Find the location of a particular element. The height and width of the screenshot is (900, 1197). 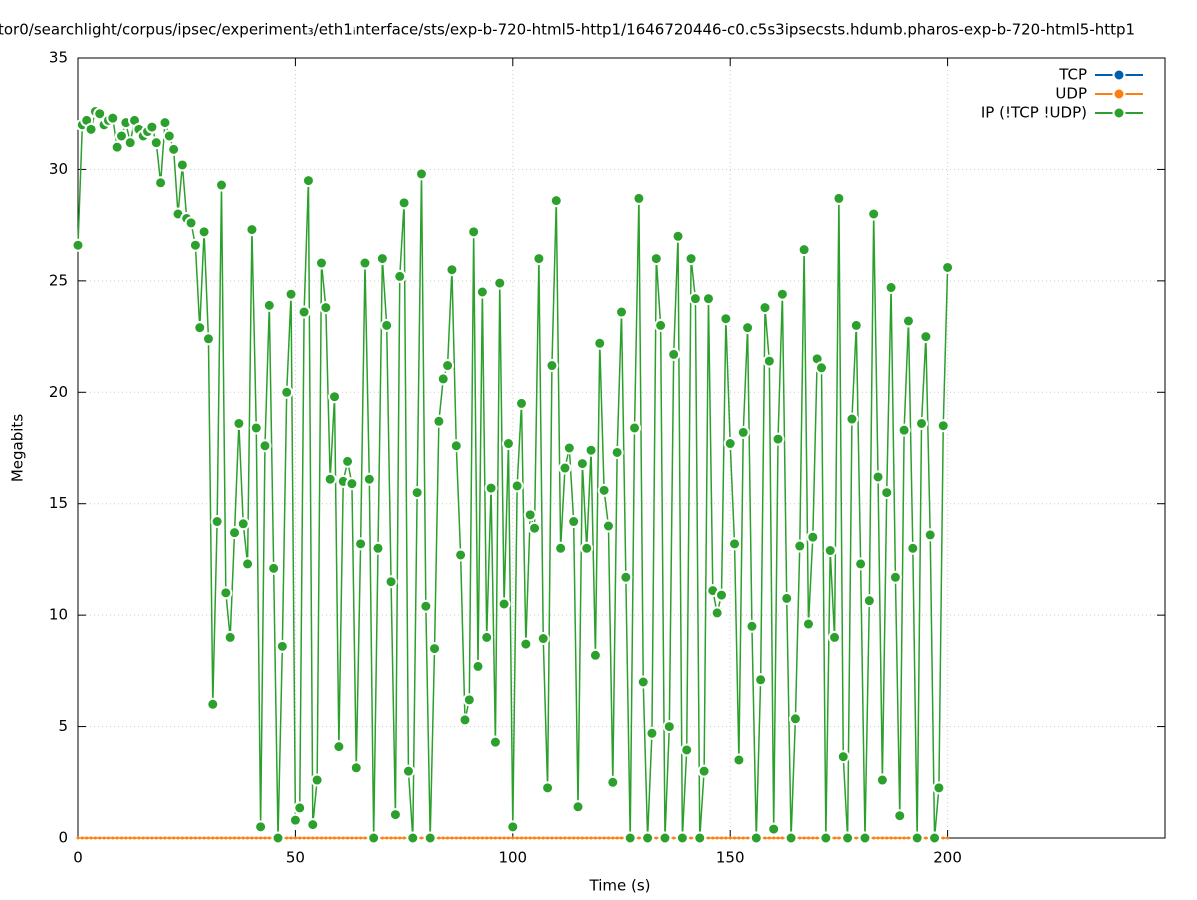

y-tick-label: 10 is located at coordinates (58, 615).